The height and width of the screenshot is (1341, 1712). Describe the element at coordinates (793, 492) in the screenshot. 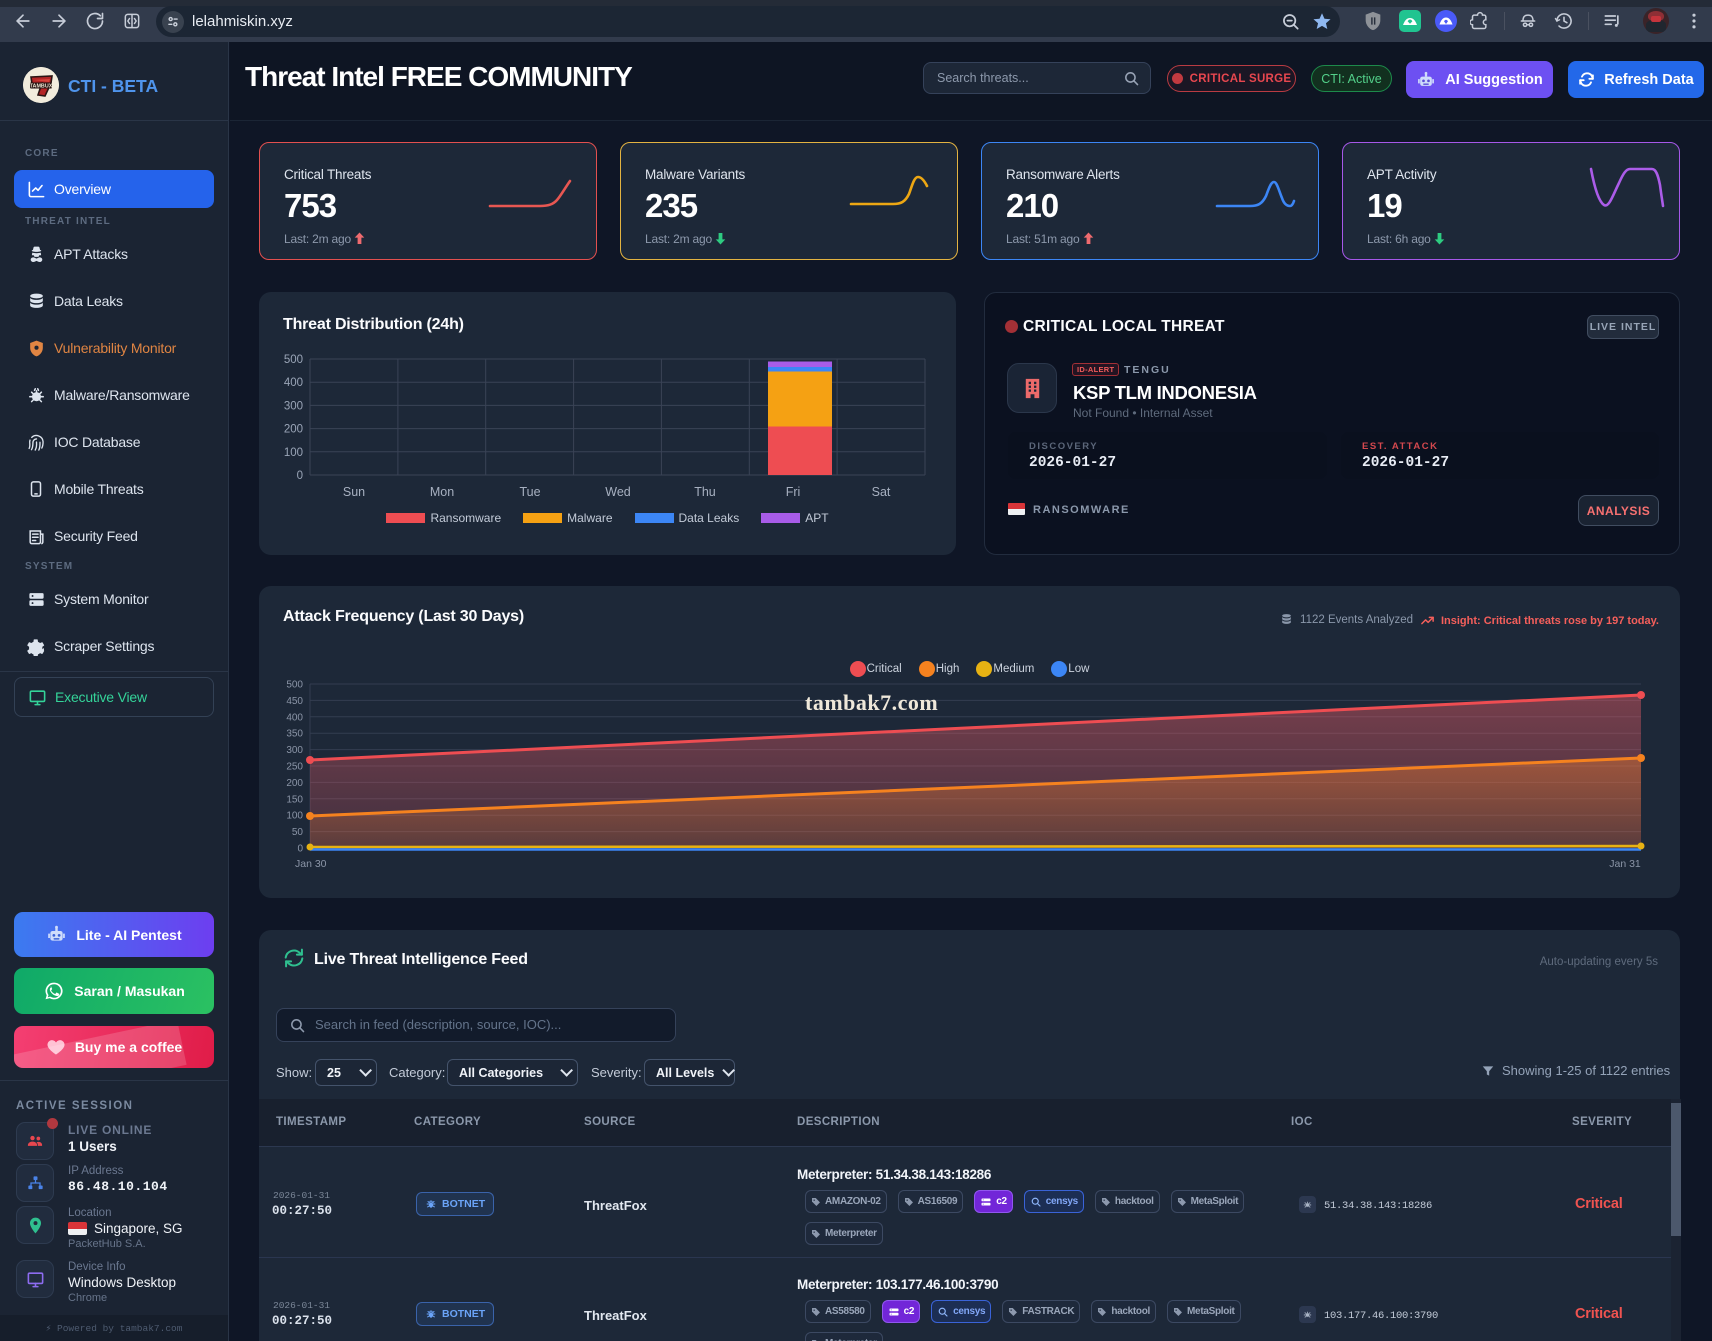

I see `svg-text: Fri` at that location.